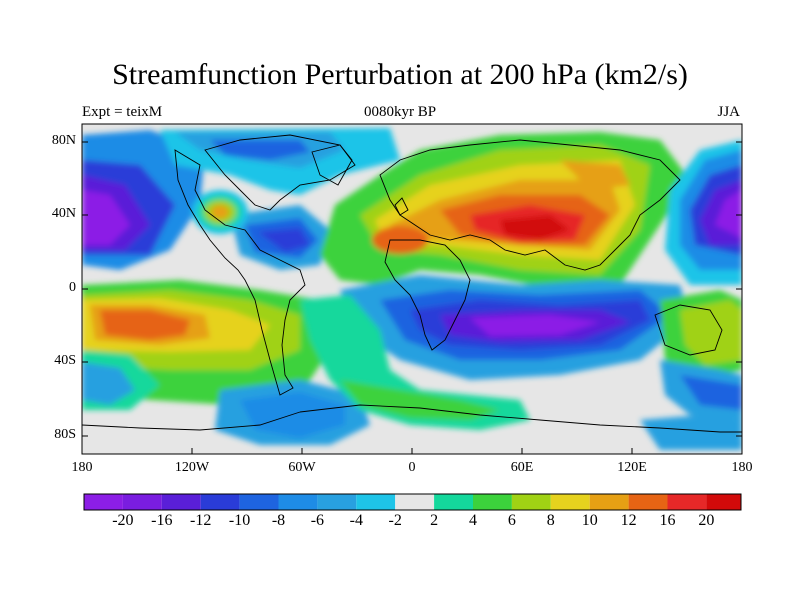 This screenshot has width=800, height=600. Describe the element at coordinates (317, 520) in the screenshot. I see `colorbar-label: -6` at that location.